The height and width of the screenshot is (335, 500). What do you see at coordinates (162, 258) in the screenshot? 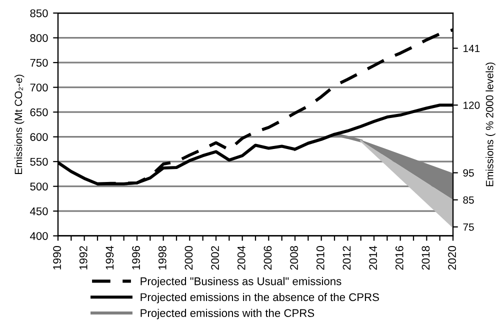
I see `x-tick-label: 1998` at bounding box center [162, 258].